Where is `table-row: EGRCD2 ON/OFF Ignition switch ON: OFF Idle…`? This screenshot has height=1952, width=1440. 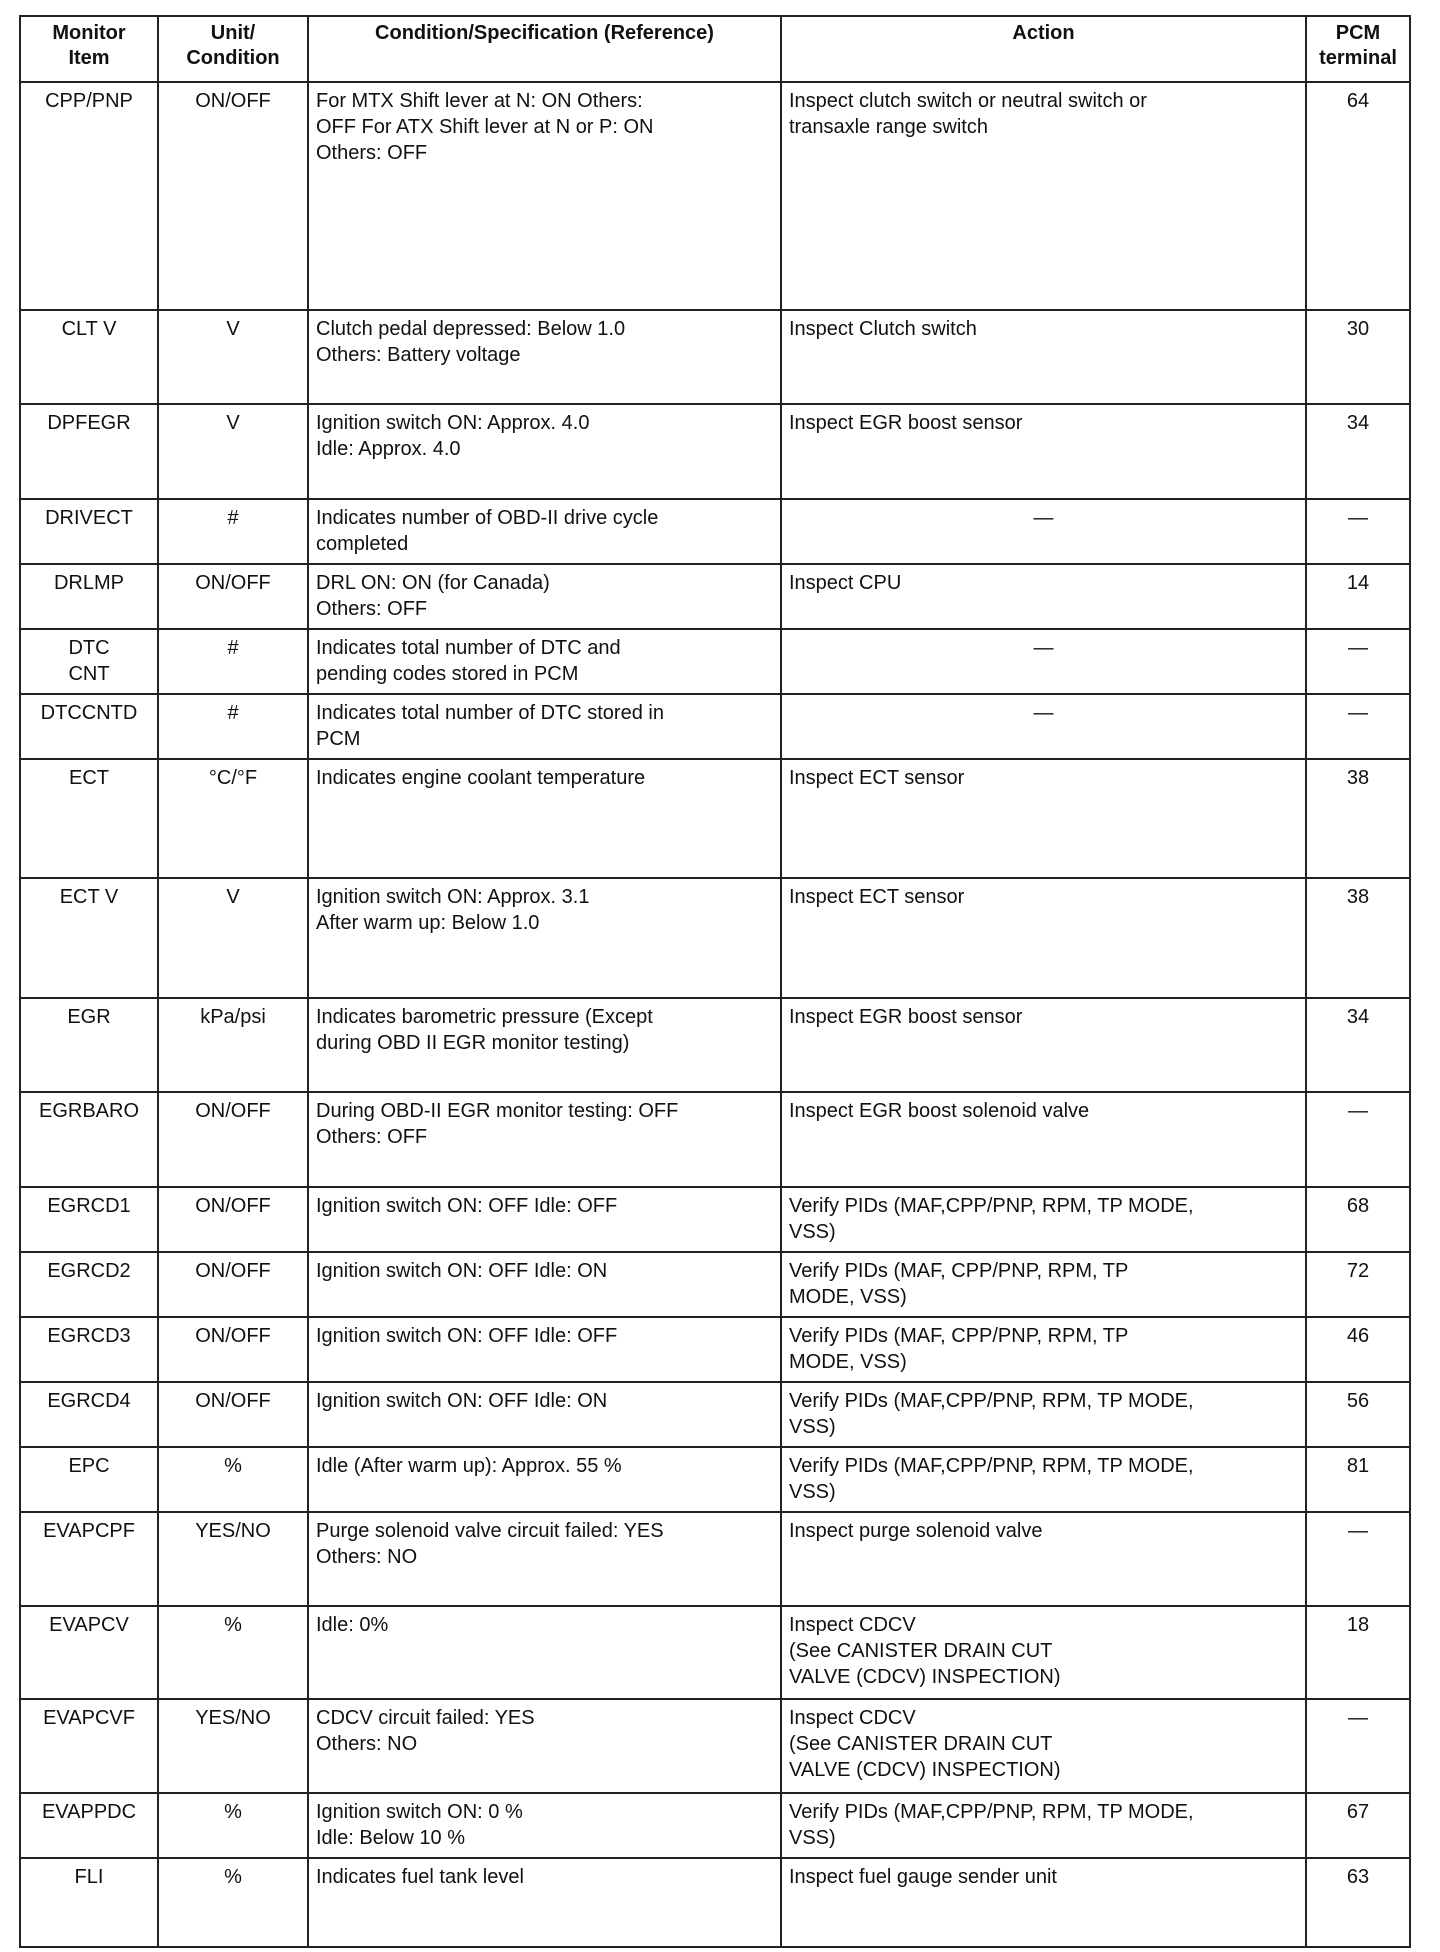
table-row: EGRCD2 ON/OFF Ignition switch ON: OFF Idle… is located at coordinates (715, 1284).